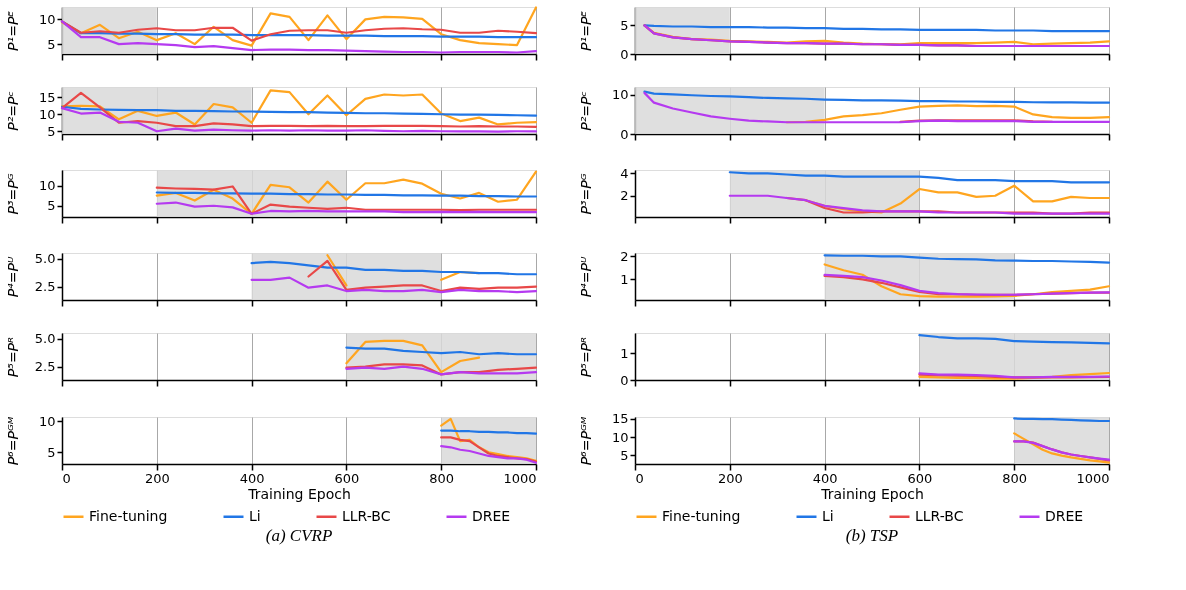  Describe the element at coordinates (299, 535) in the screenshot. I see `text: (a) CVRP` at that location.